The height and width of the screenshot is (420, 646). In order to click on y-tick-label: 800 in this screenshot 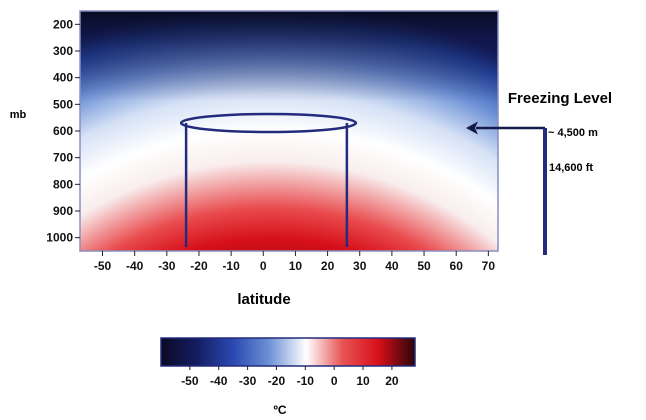, I will do `click(63, 184)`.